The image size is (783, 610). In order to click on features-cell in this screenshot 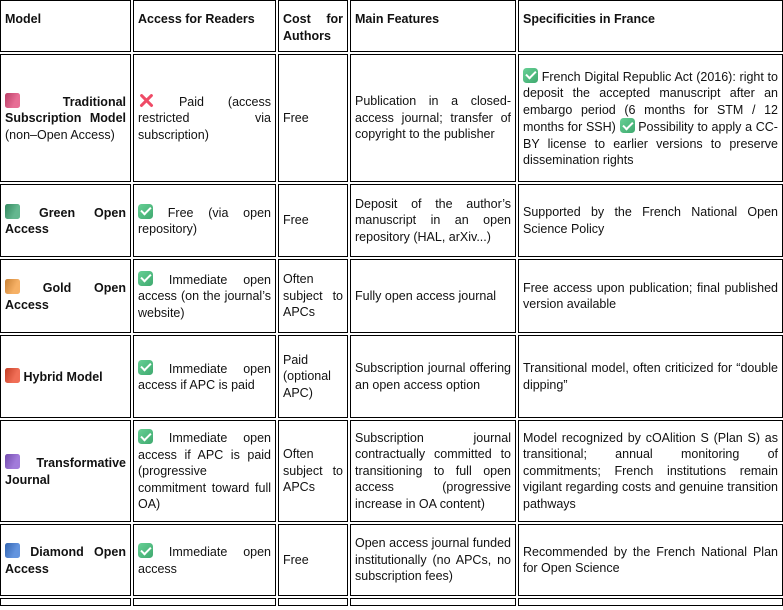, I will do `click(433, 602)`.